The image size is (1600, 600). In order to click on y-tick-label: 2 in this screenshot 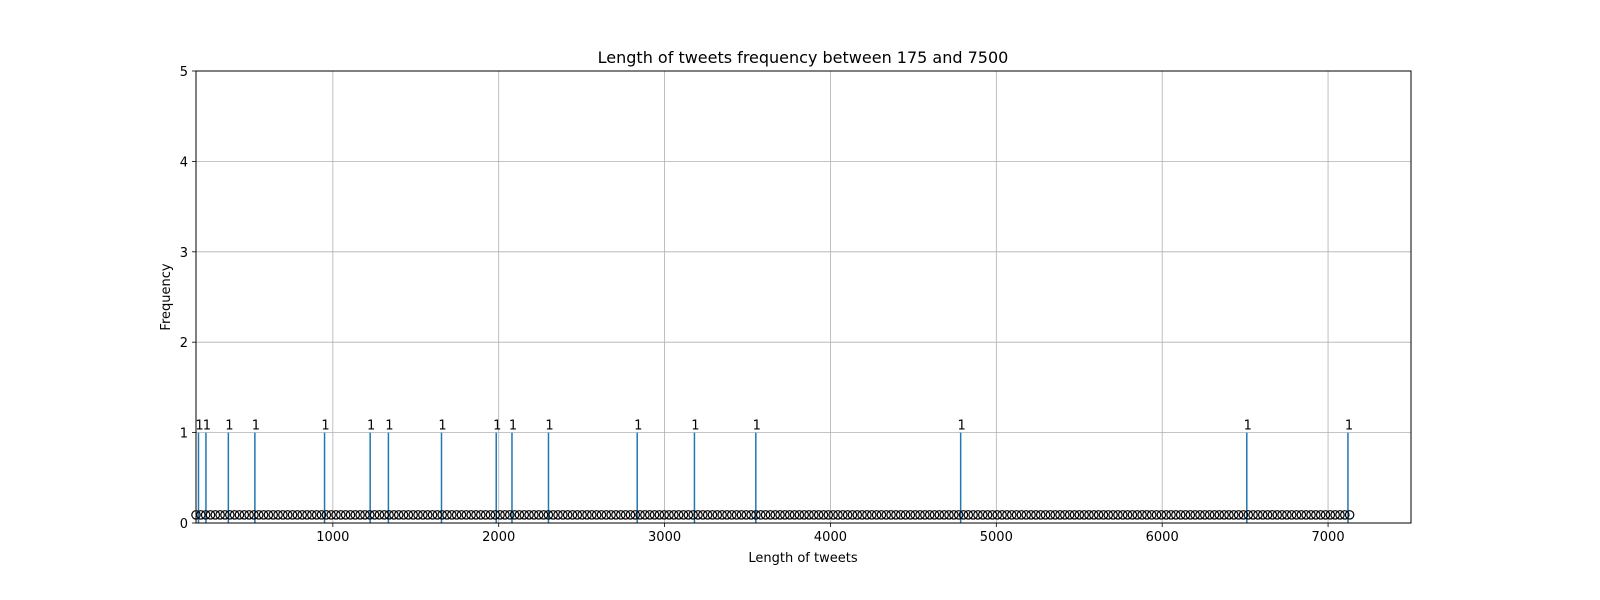, I will do `click(184, 343)`.